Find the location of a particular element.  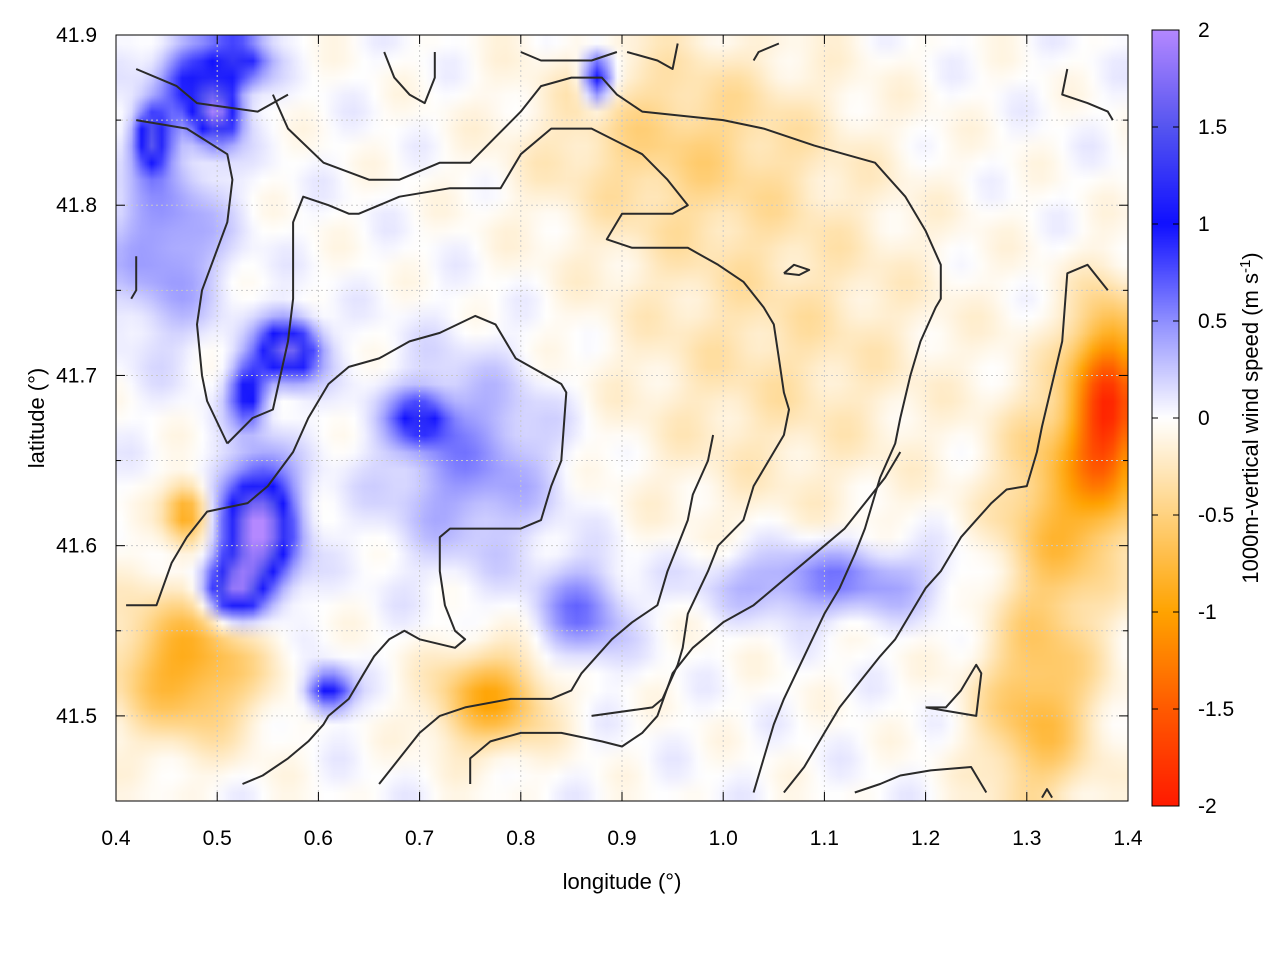

colorbar-tick-label: -1 is located at coordinates (1207, 612).